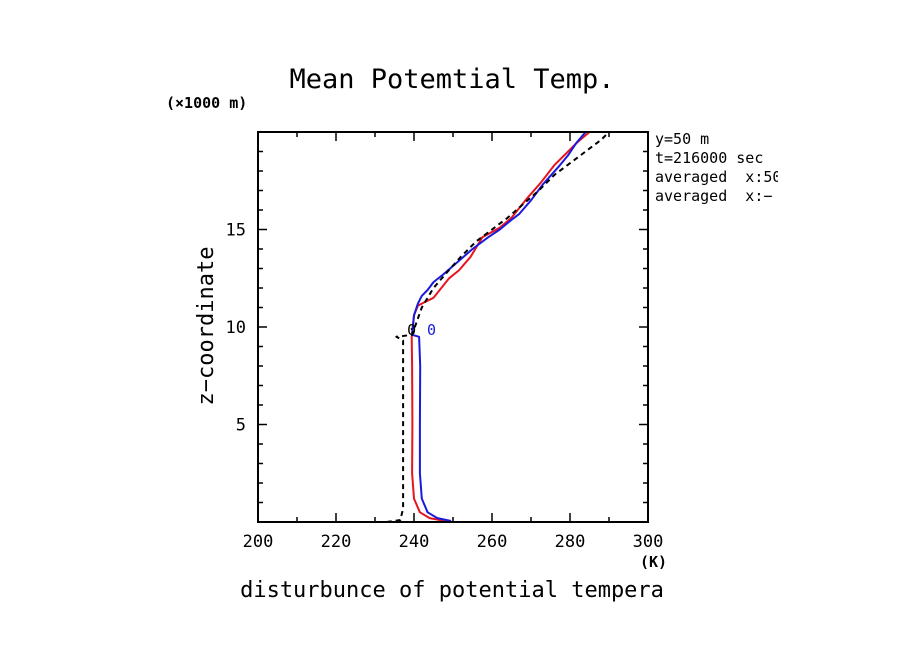 The image size is (904, 654). Describe the element at coordinates (258, 542) in the screenshot. I see `x-tick-label: 200` at that location.